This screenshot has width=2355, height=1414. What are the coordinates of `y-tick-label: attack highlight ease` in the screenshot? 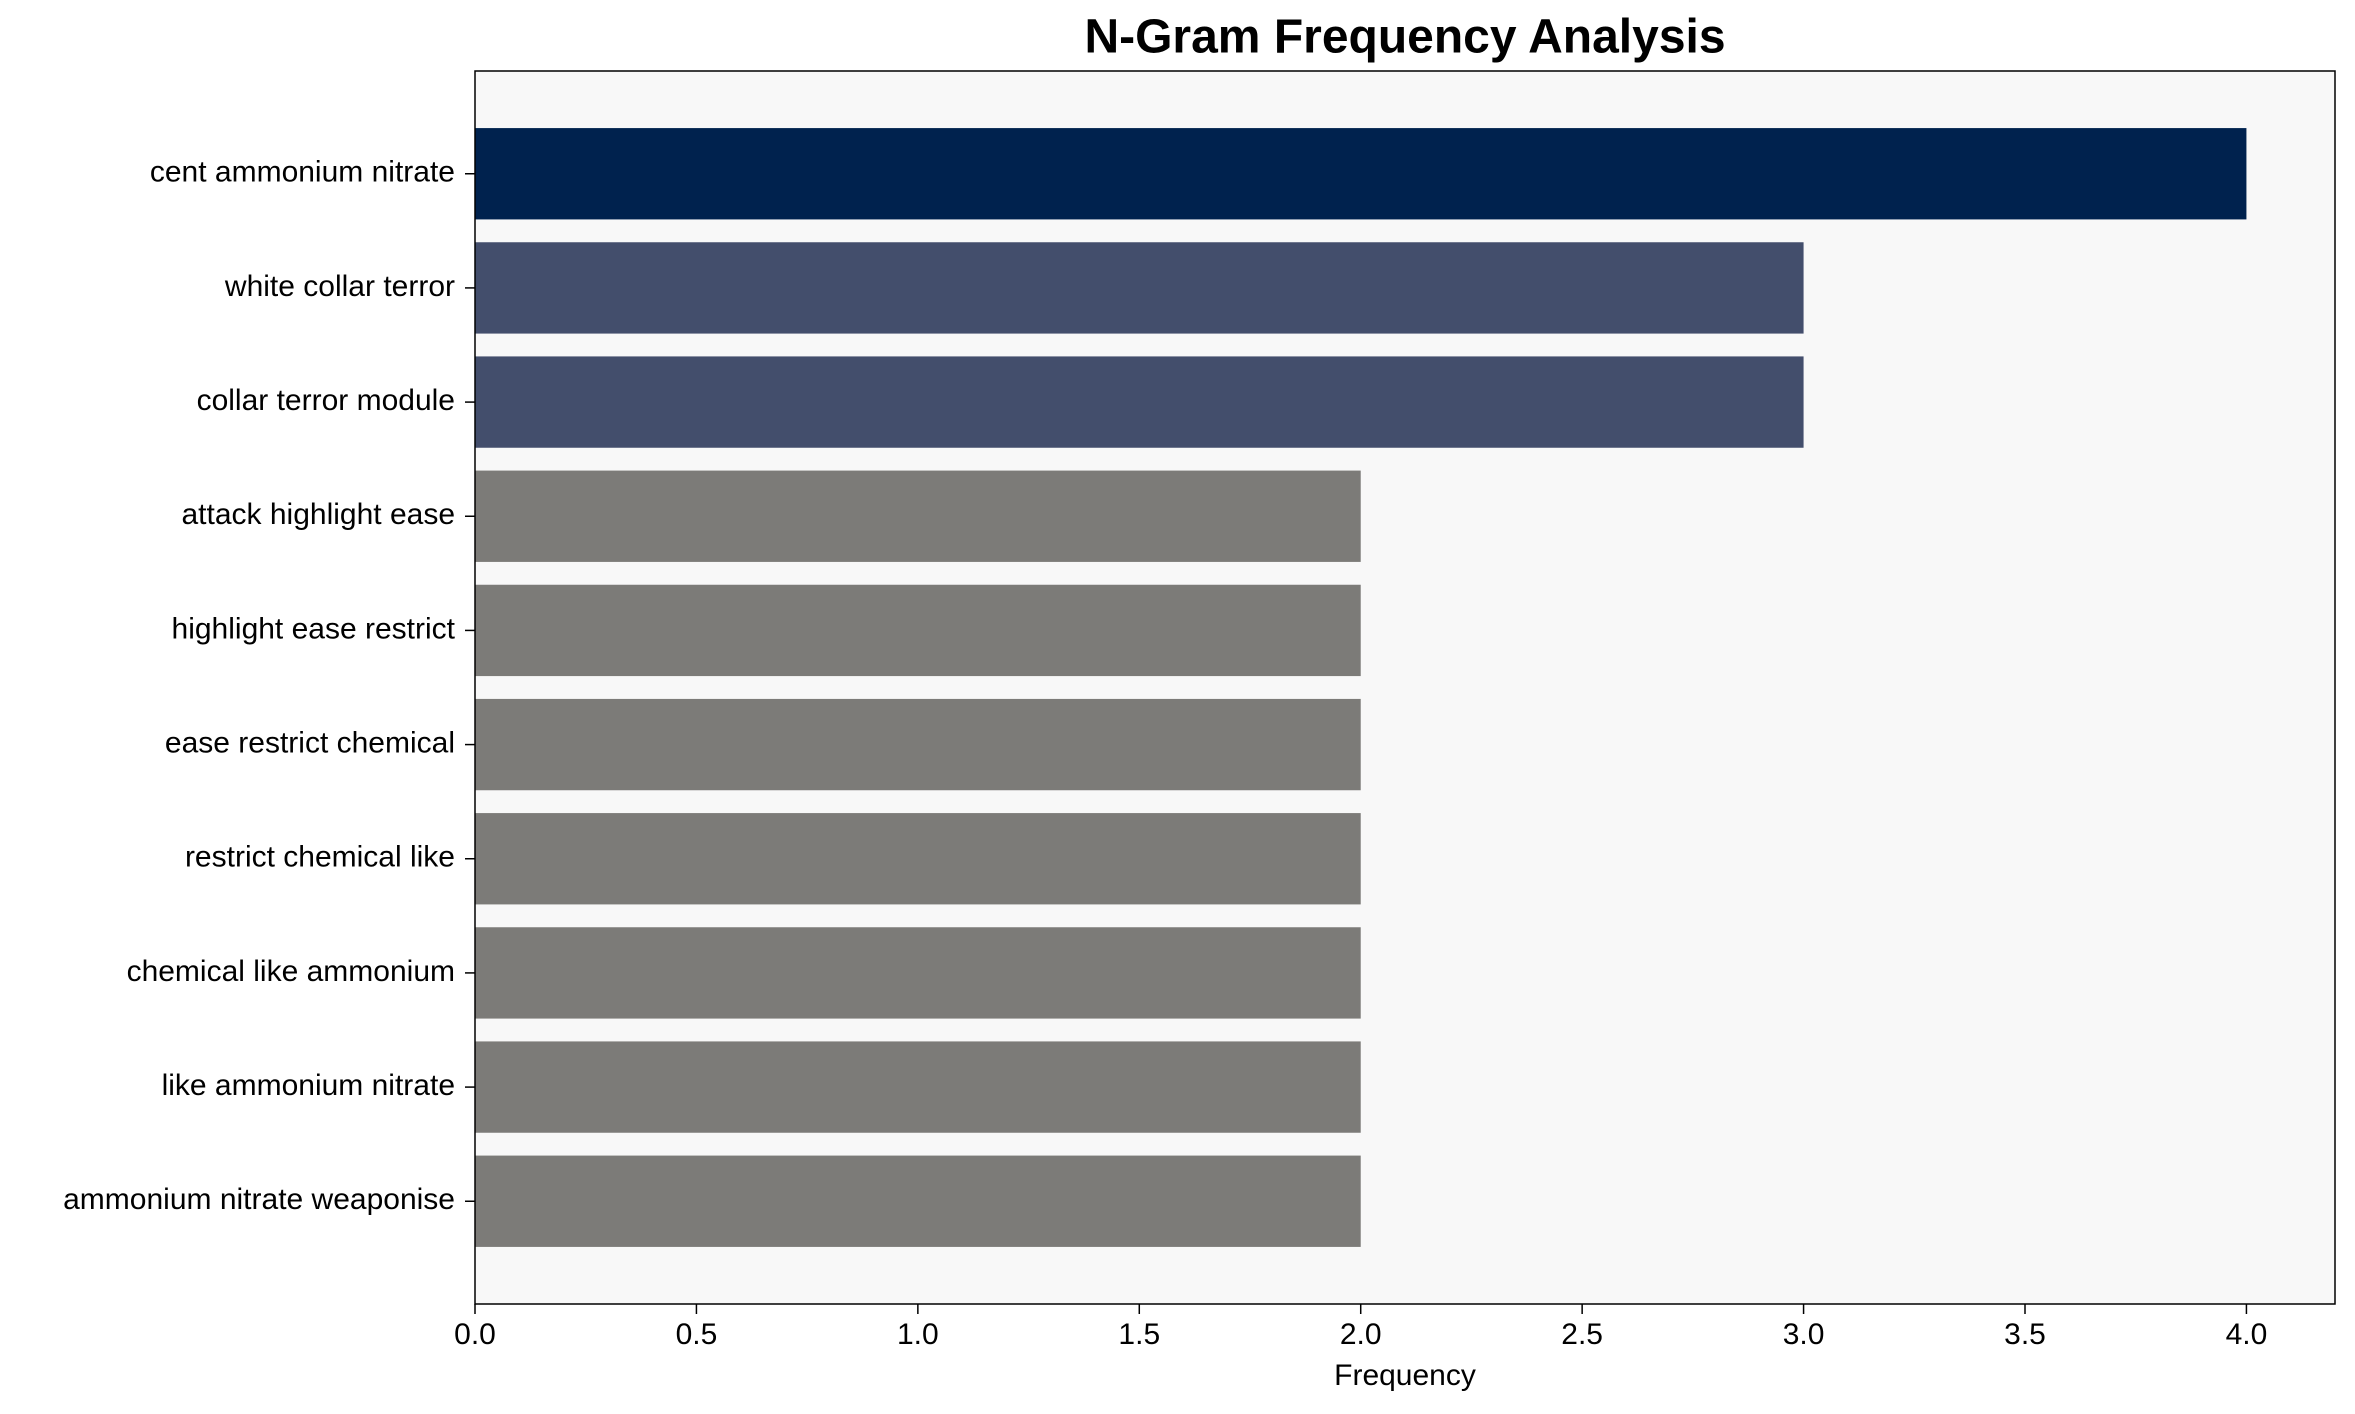 It's located at (318, 514).